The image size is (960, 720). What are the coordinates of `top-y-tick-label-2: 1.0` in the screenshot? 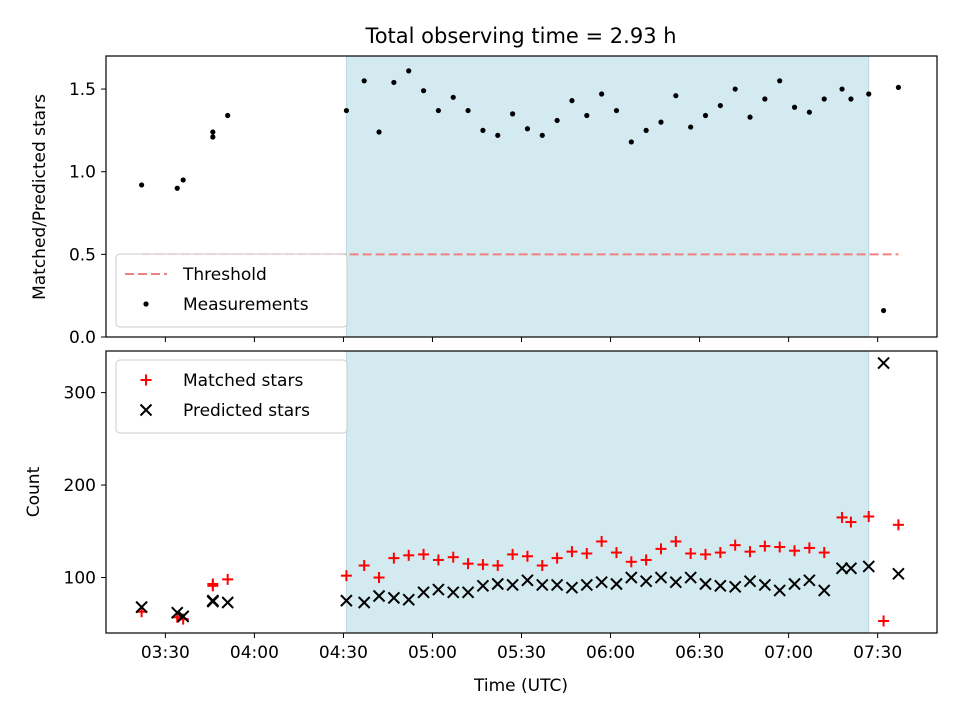 It's located at (82, 173).